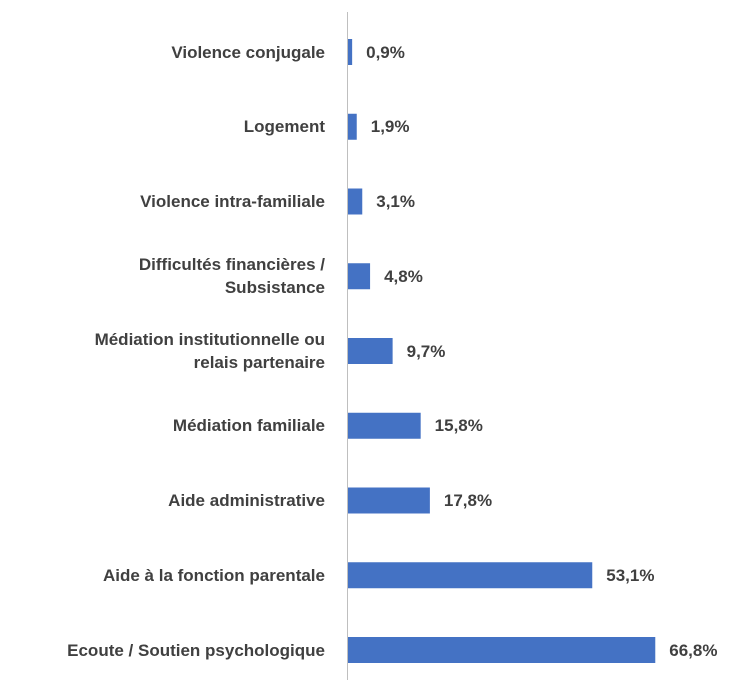 Image resolution: width=735 pixels, height=680 pixels. Describe the element at coordinates (426, 351) in the screenshot. I see `value-label: 9,7%` at that location.